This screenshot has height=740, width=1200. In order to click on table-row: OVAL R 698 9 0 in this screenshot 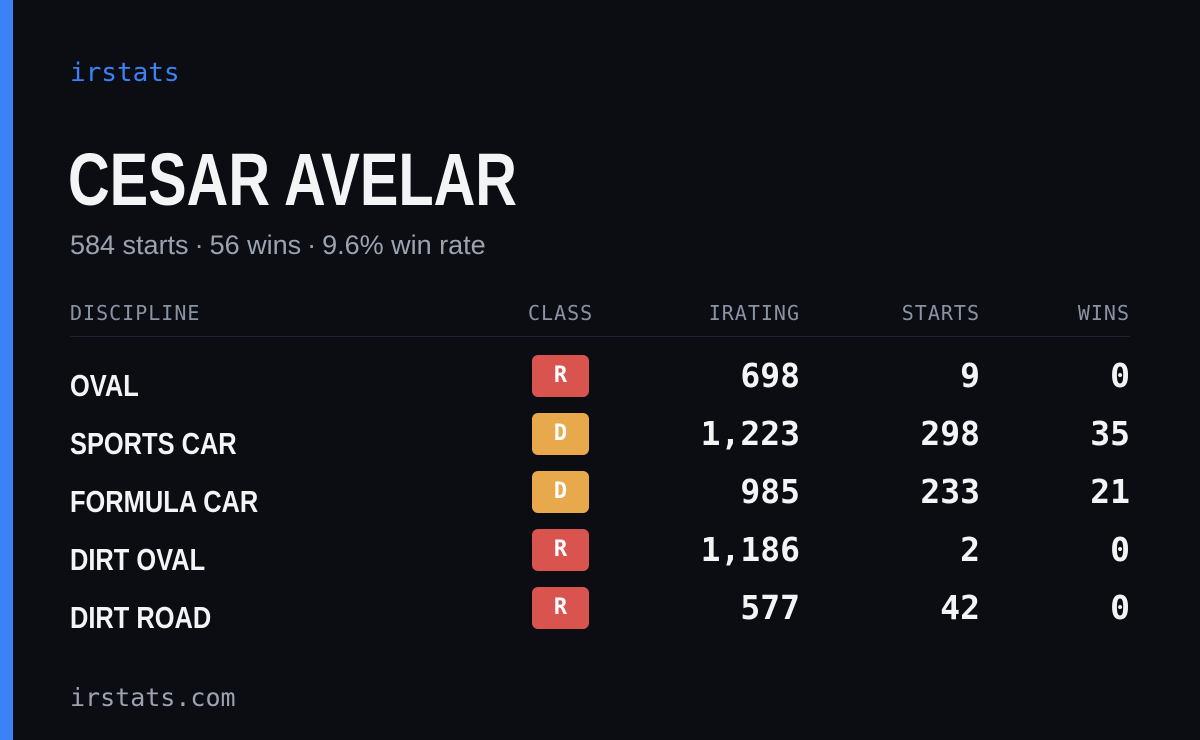, I will do `click(600, 382)`.